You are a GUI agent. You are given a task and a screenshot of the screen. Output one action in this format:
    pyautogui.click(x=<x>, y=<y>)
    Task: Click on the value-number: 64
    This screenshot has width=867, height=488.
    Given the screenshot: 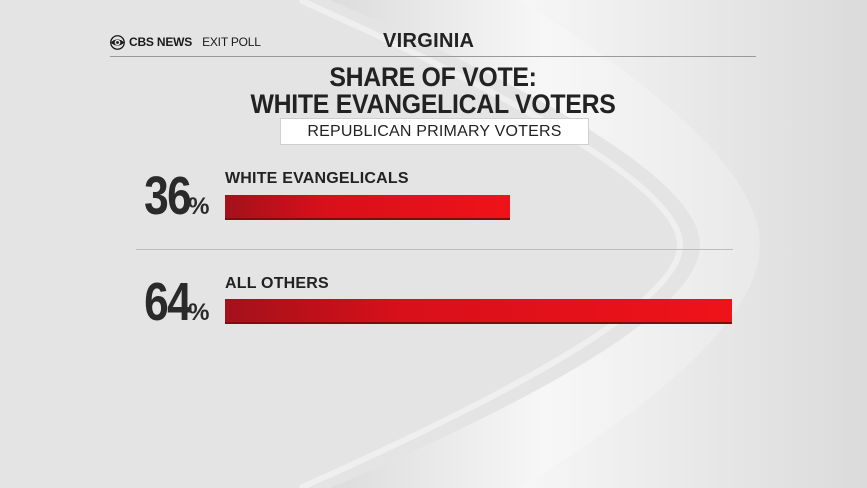 What is the action you would take?
    pyautogui.click(x=168, y=302)
    